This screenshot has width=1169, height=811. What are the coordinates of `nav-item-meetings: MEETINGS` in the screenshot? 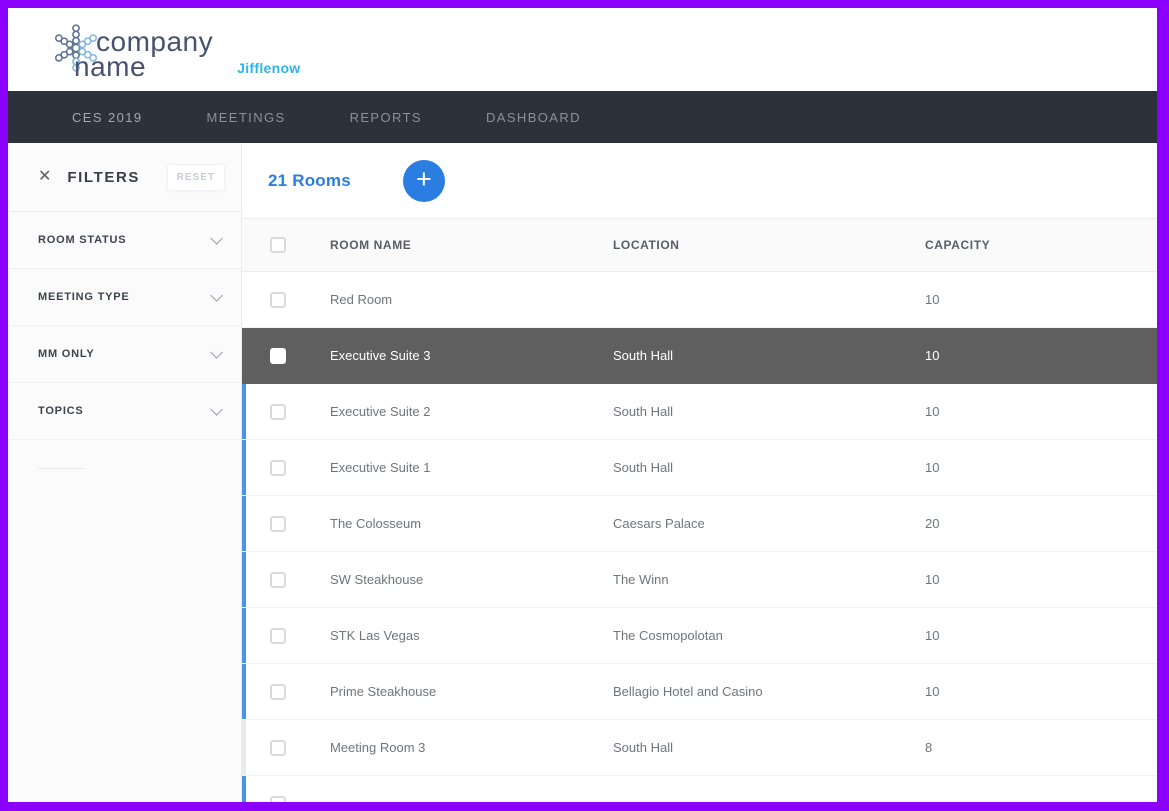 It's located at (246, 117).